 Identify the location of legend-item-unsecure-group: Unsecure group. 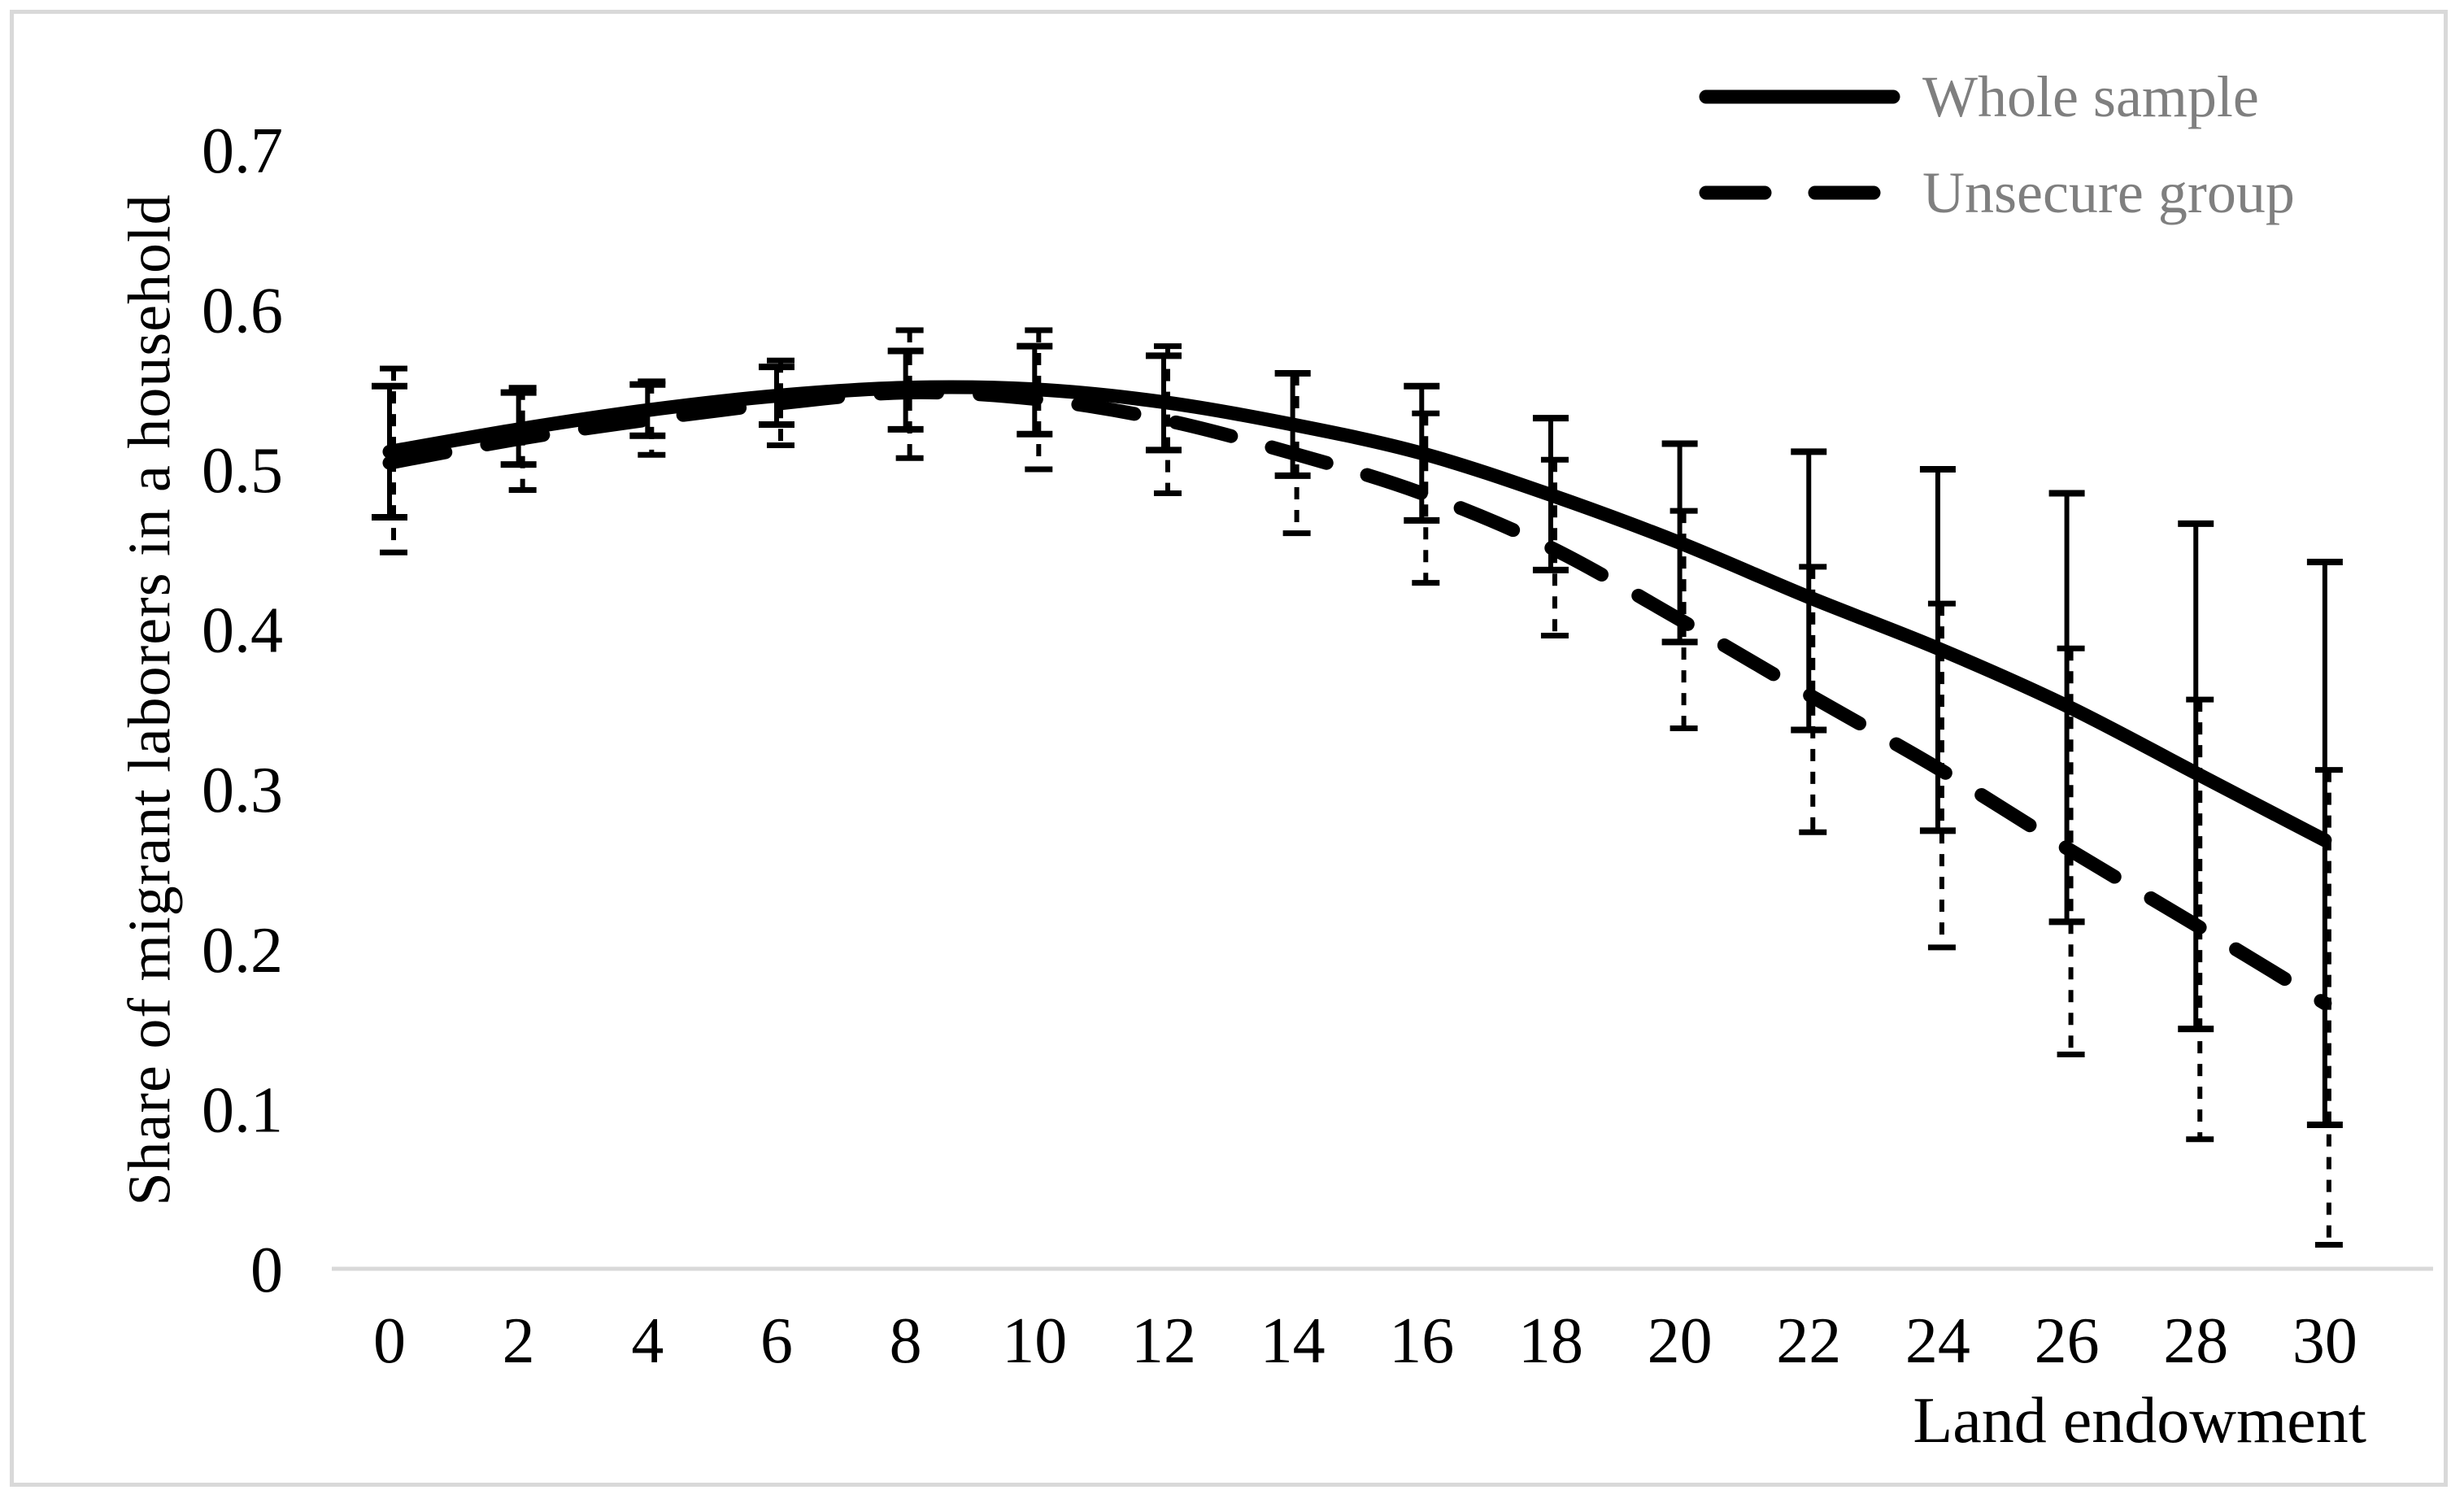
(1996, 193).